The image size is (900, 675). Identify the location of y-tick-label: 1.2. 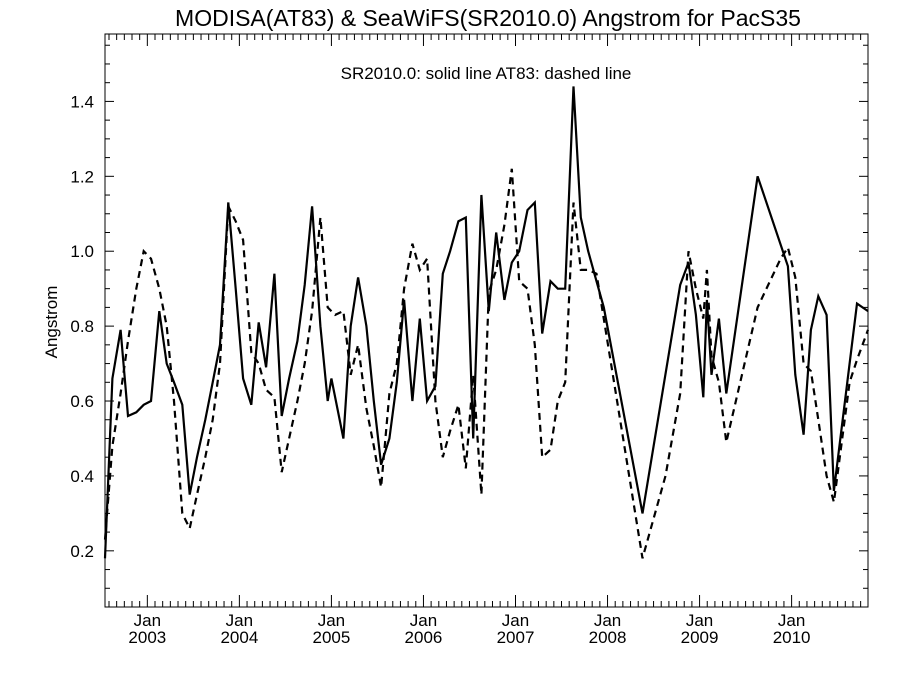
(82, 176).